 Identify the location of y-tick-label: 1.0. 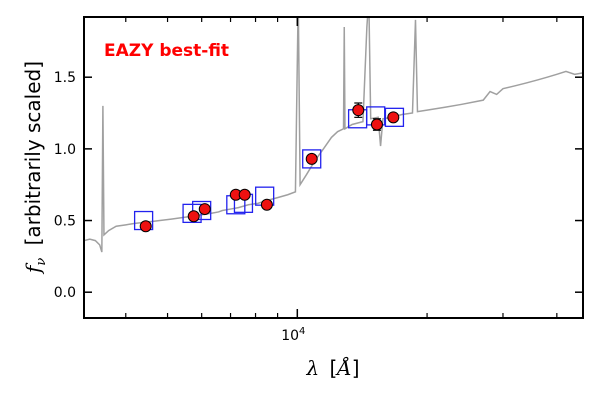
(65, 150).